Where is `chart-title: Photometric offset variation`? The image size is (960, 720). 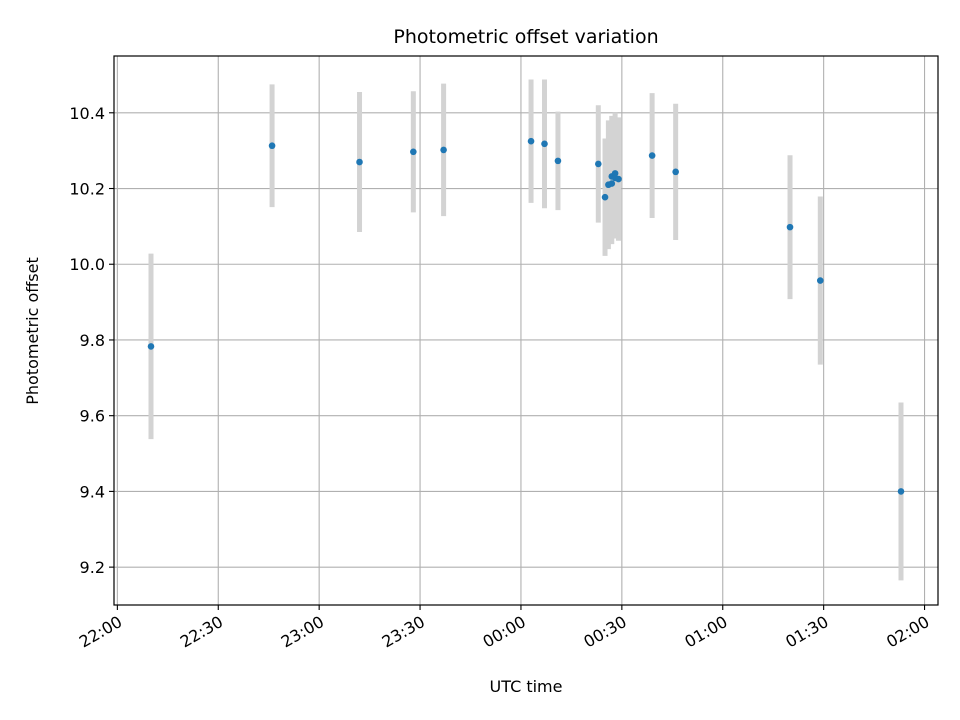
chart-title: Photometric offset variation is located at coordinates (525, 37).